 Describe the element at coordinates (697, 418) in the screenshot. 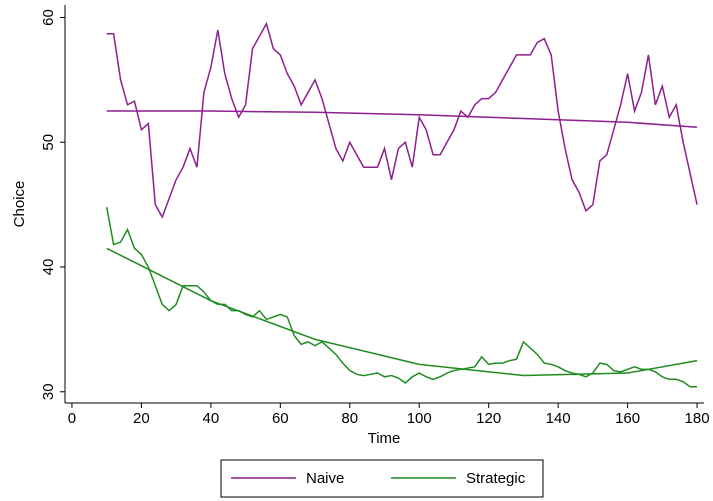

I see `x-tick-label: 180` at that location.